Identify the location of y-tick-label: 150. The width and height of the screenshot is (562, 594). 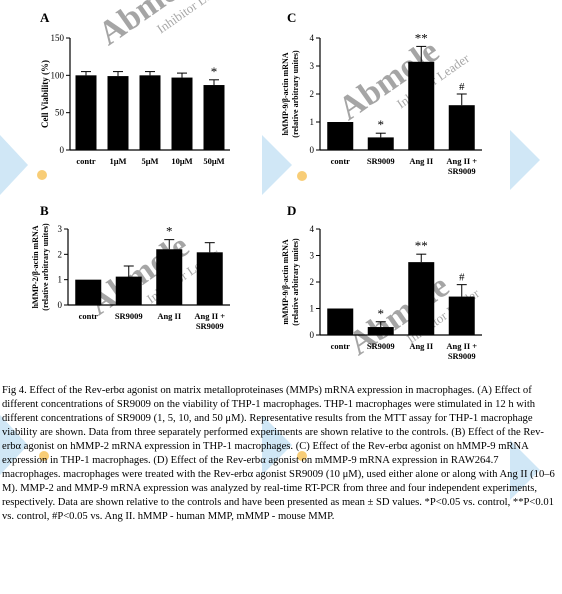
(58, 38).